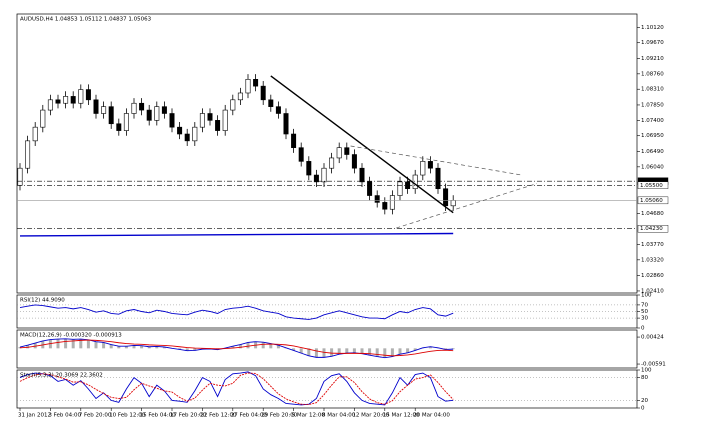  What do you see at coordinates (42, 301) in the screenshot?
I see `panel-title: RSI(12) 44.9090` at bounding box center [42, 301].